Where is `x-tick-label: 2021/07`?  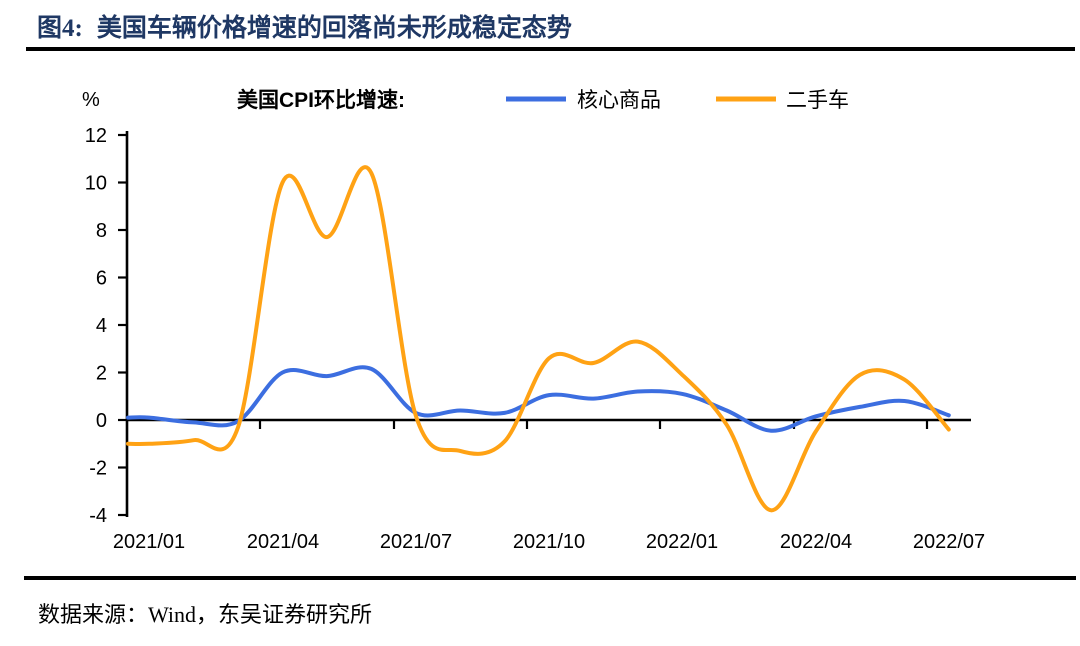
x-tick-label: 2021/07 is located at coordinates (416, 542).